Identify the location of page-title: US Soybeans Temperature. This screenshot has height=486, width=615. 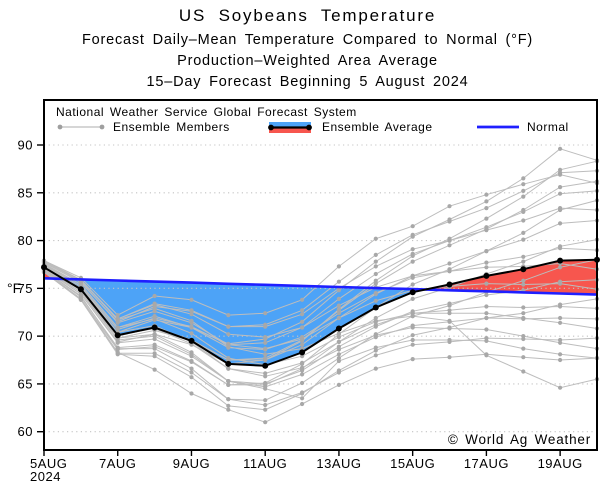
(307, 15).